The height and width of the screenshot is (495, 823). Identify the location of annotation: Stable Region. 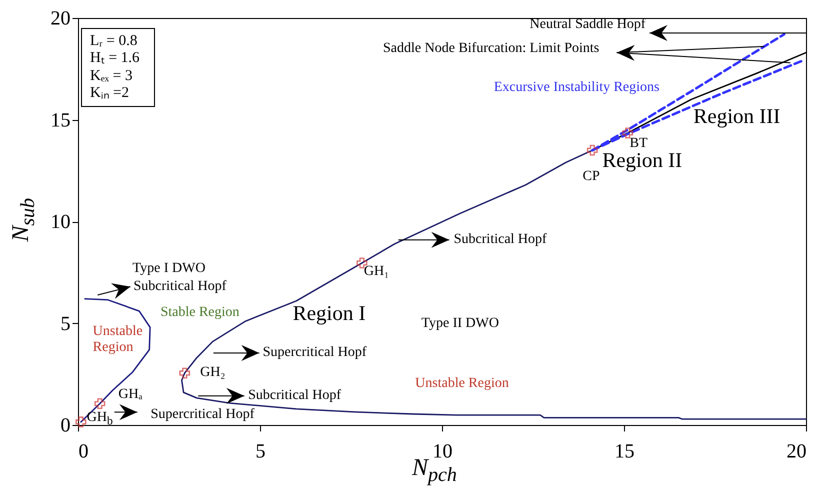
(200, 313).